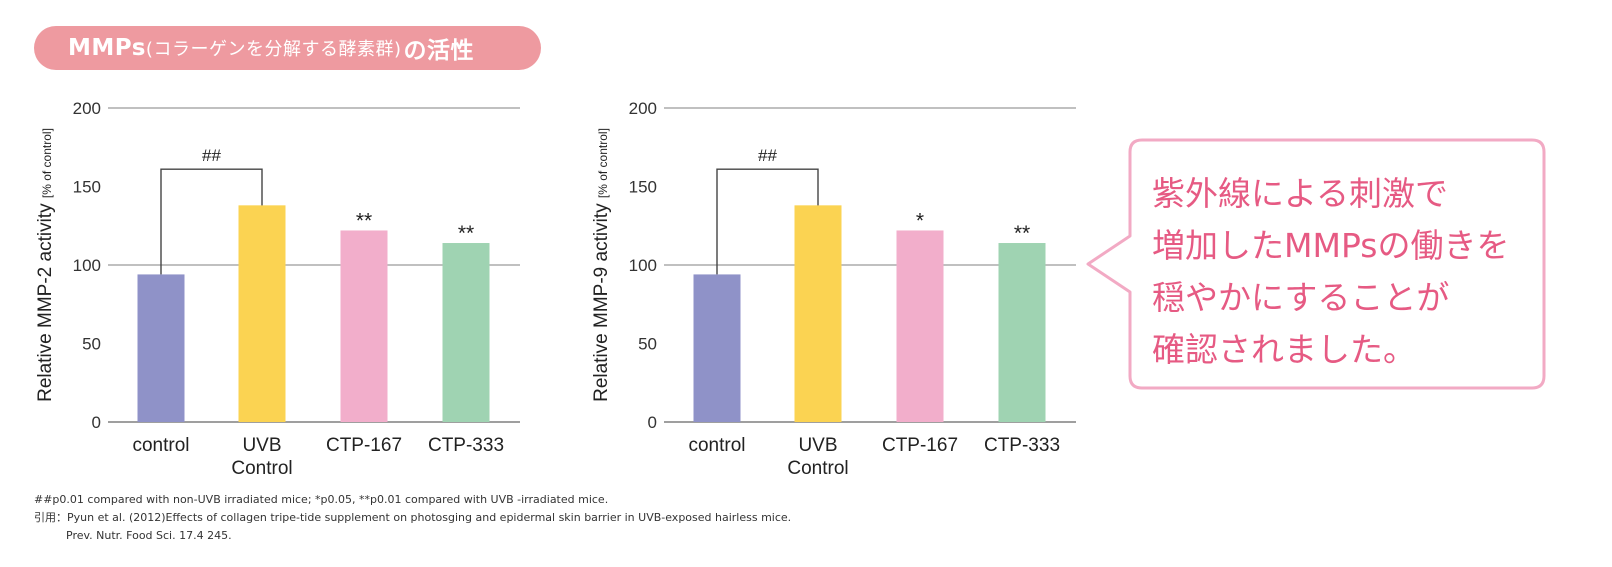  What do you see at coordinates (96, 422) in the screenshot?
I see `mmp2-y-tick-label: 0` at bounding box center [96, 422].